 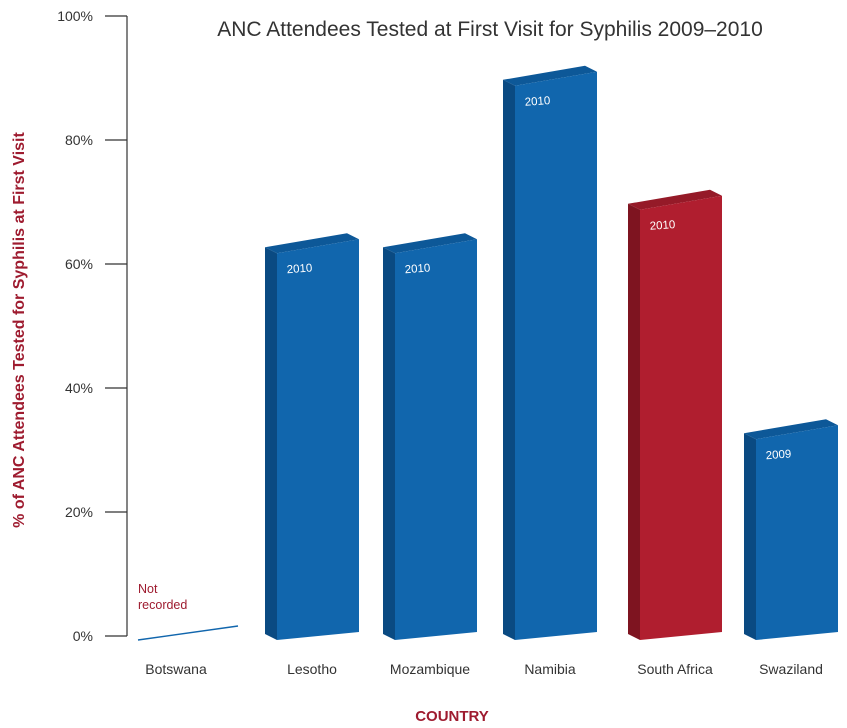 What do you see at coordinates (312, 669) in the screenshot?
I see `category-label: Lesotho` at bounding box center [312, 669].